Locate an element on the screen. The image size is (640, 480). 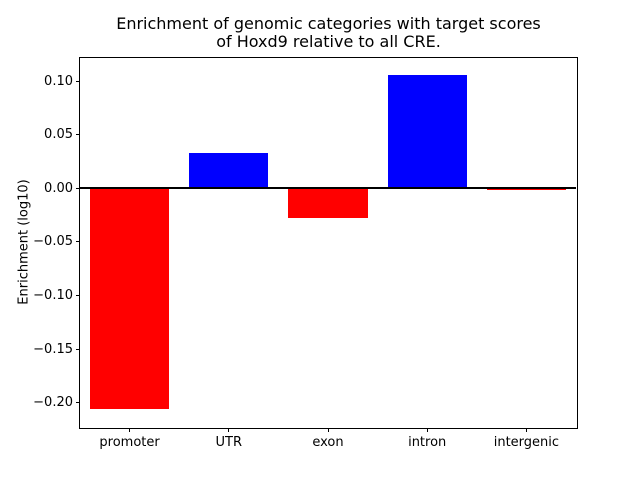
y-tick-label: 0.10 is located at coordinates (58, 81).